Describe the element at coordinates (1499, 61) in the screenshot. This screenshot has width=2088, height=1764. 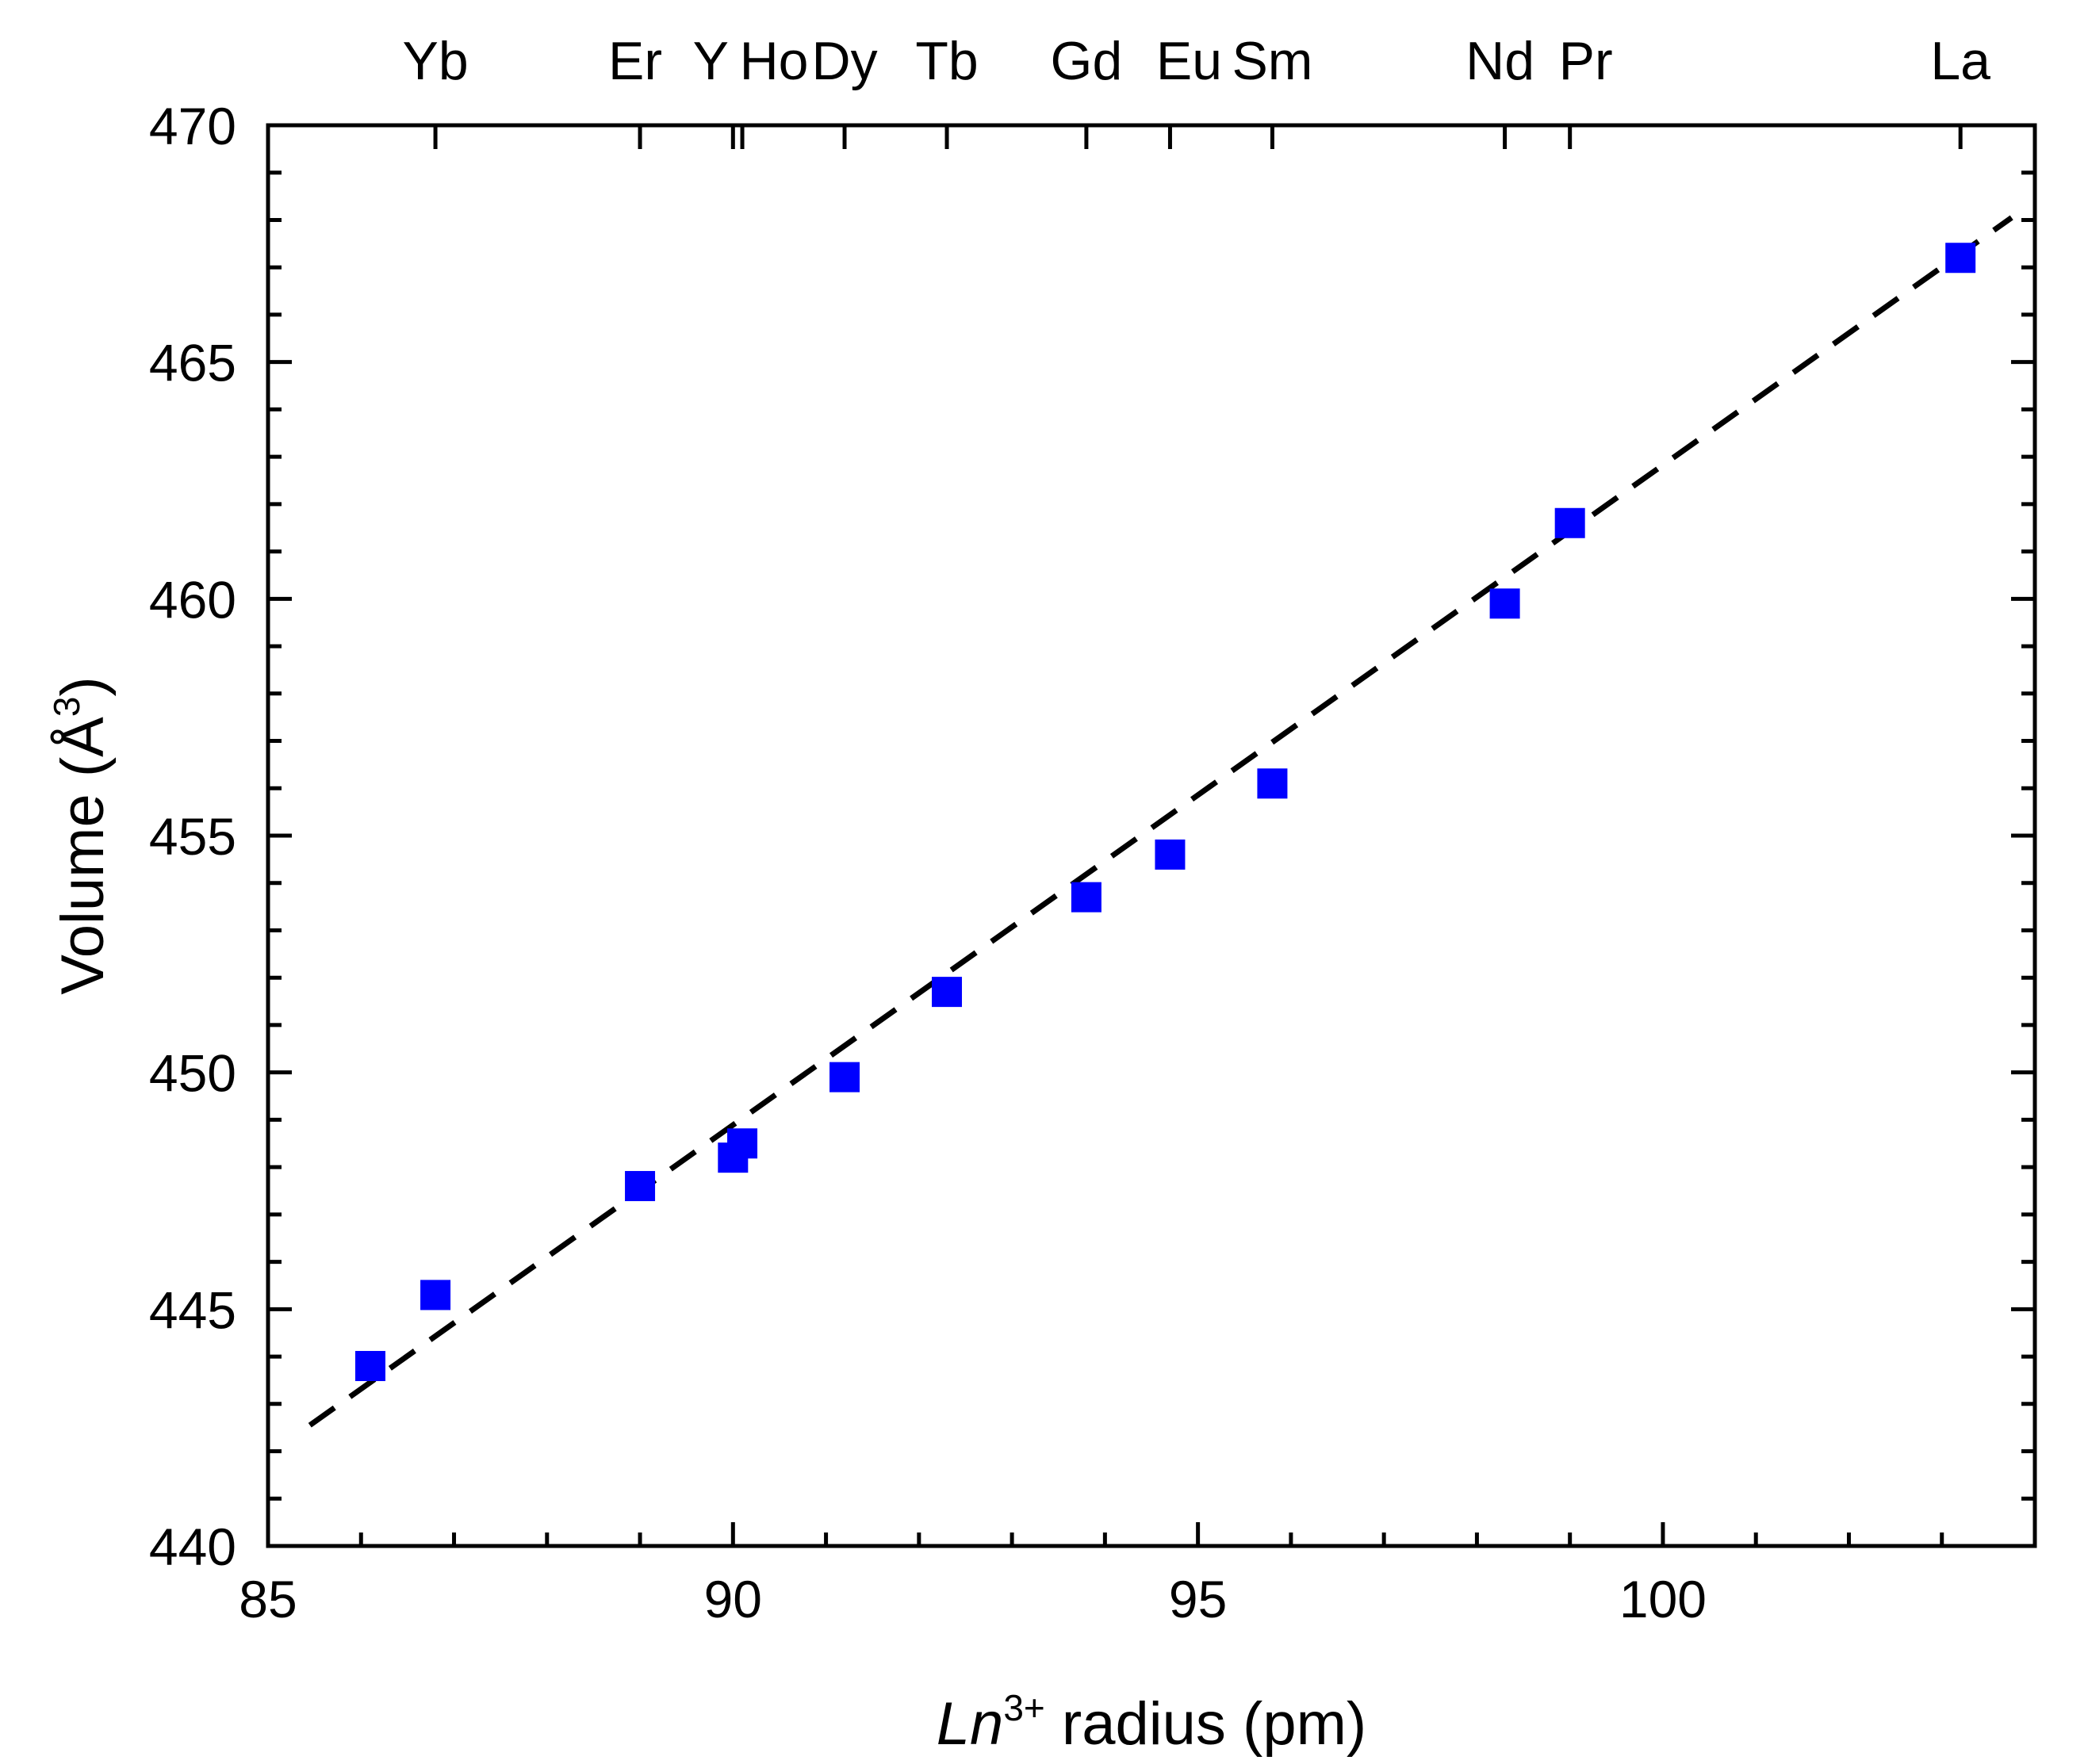
I see `top-label-nd: Nd` at that location.